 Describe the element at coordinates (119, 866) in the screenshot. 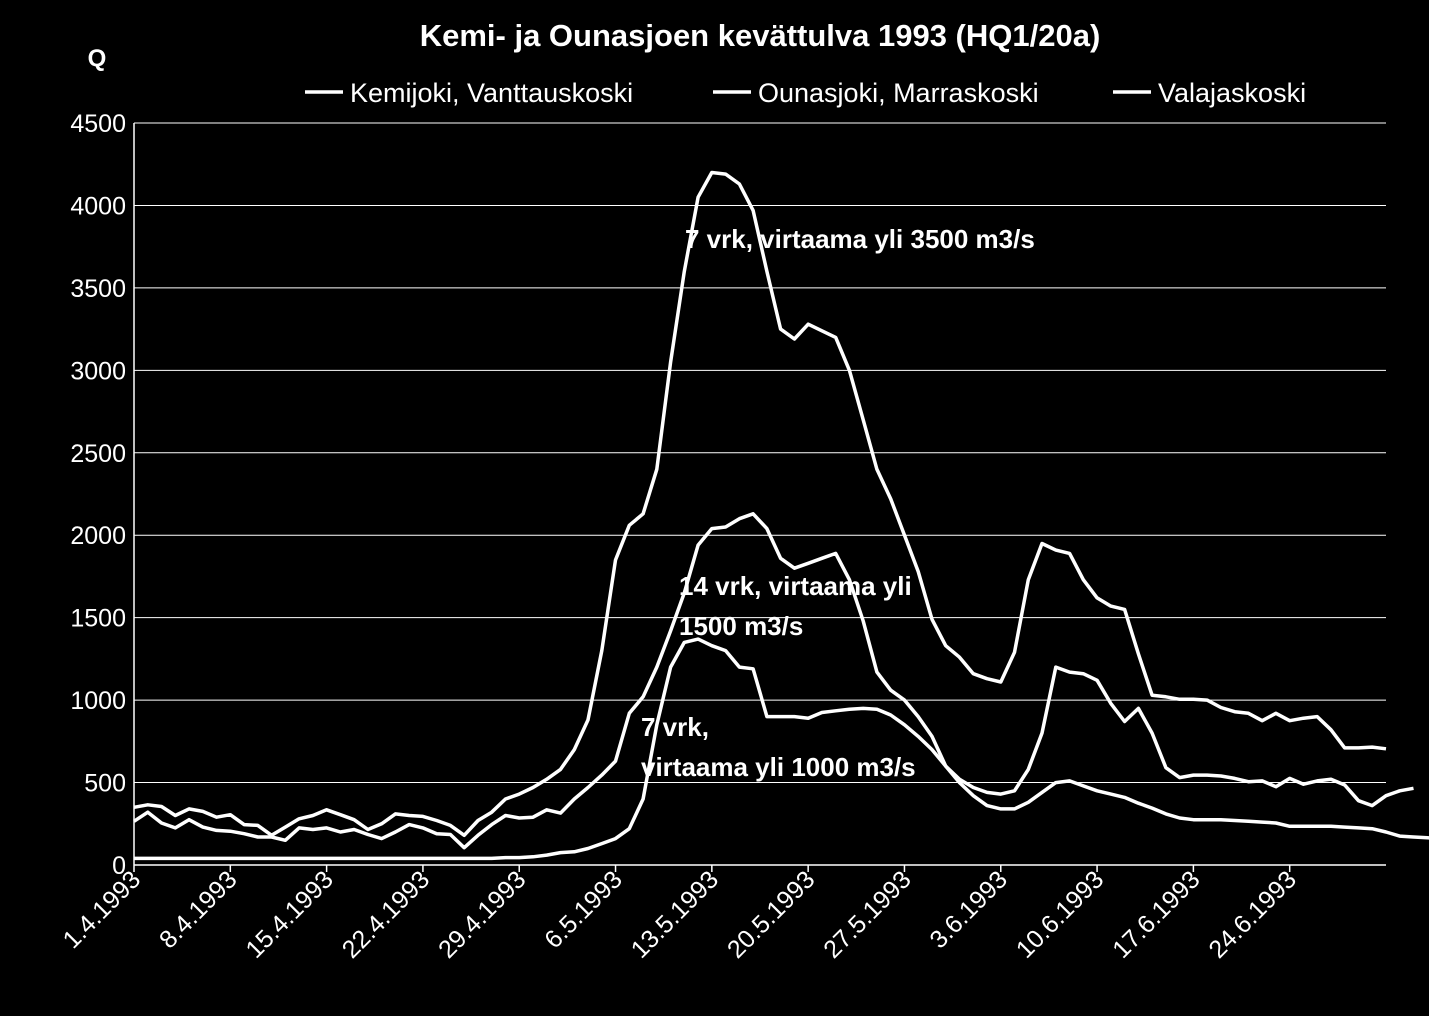

I see `y-tick-label: 0` at that location.